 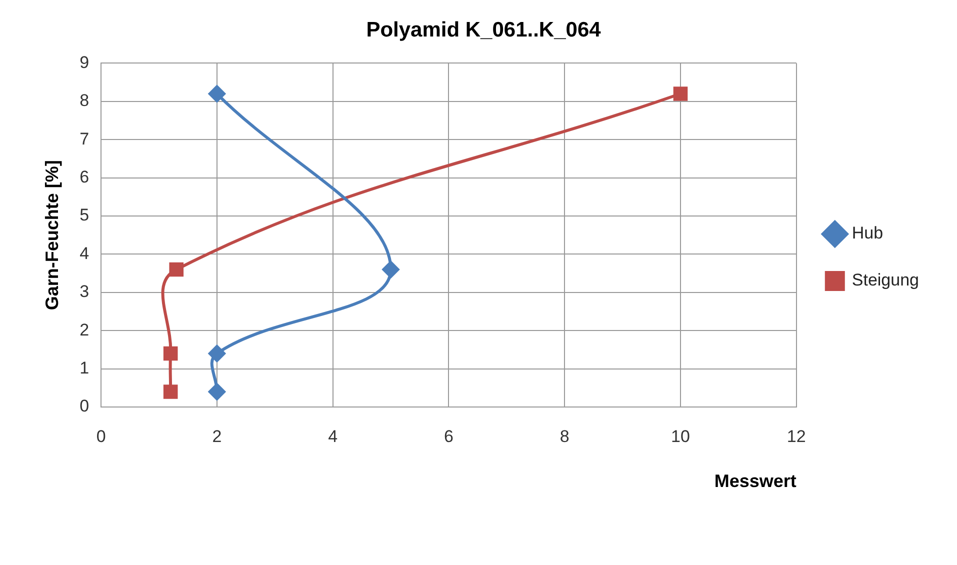 I want to click on y-tick-label: 8, so click(x=85, y=100).